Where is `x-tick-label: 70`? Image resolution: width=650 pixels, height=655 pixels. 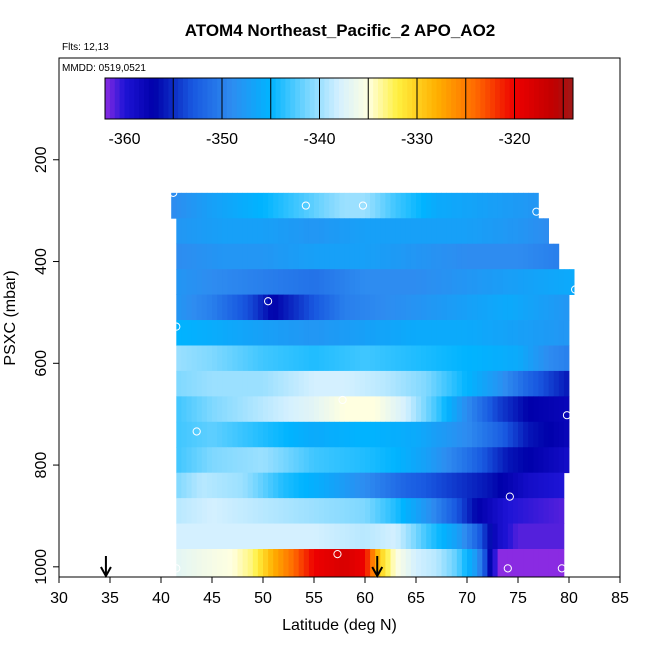
x-tick-label: 70 is located at coordinates (467, 598).